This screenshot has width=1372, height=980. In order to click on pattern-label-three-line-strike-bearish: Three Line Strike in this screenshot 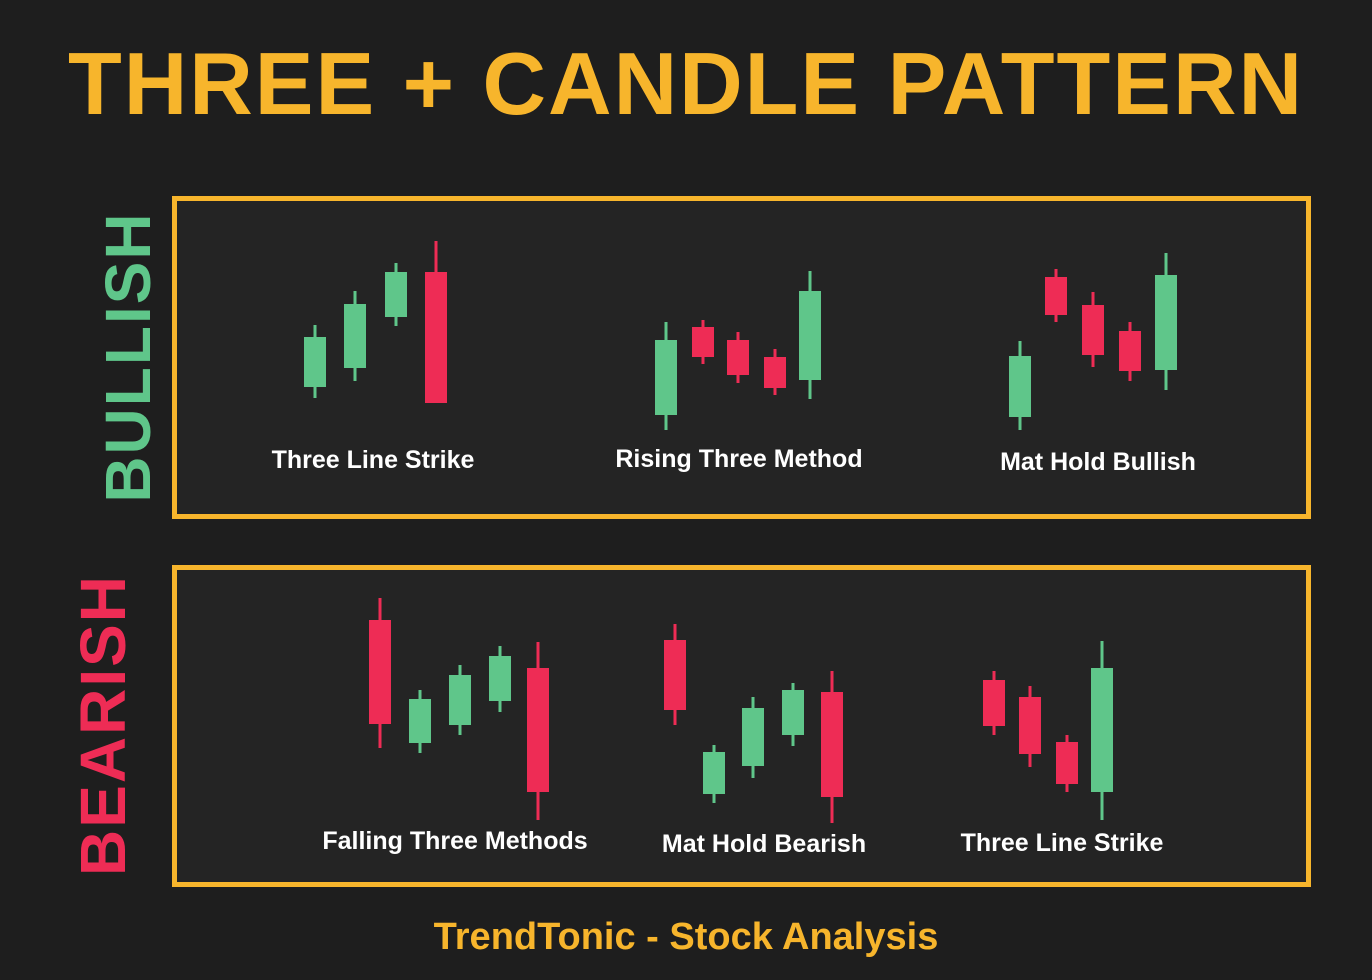, I will do `click(1062, 843)`.